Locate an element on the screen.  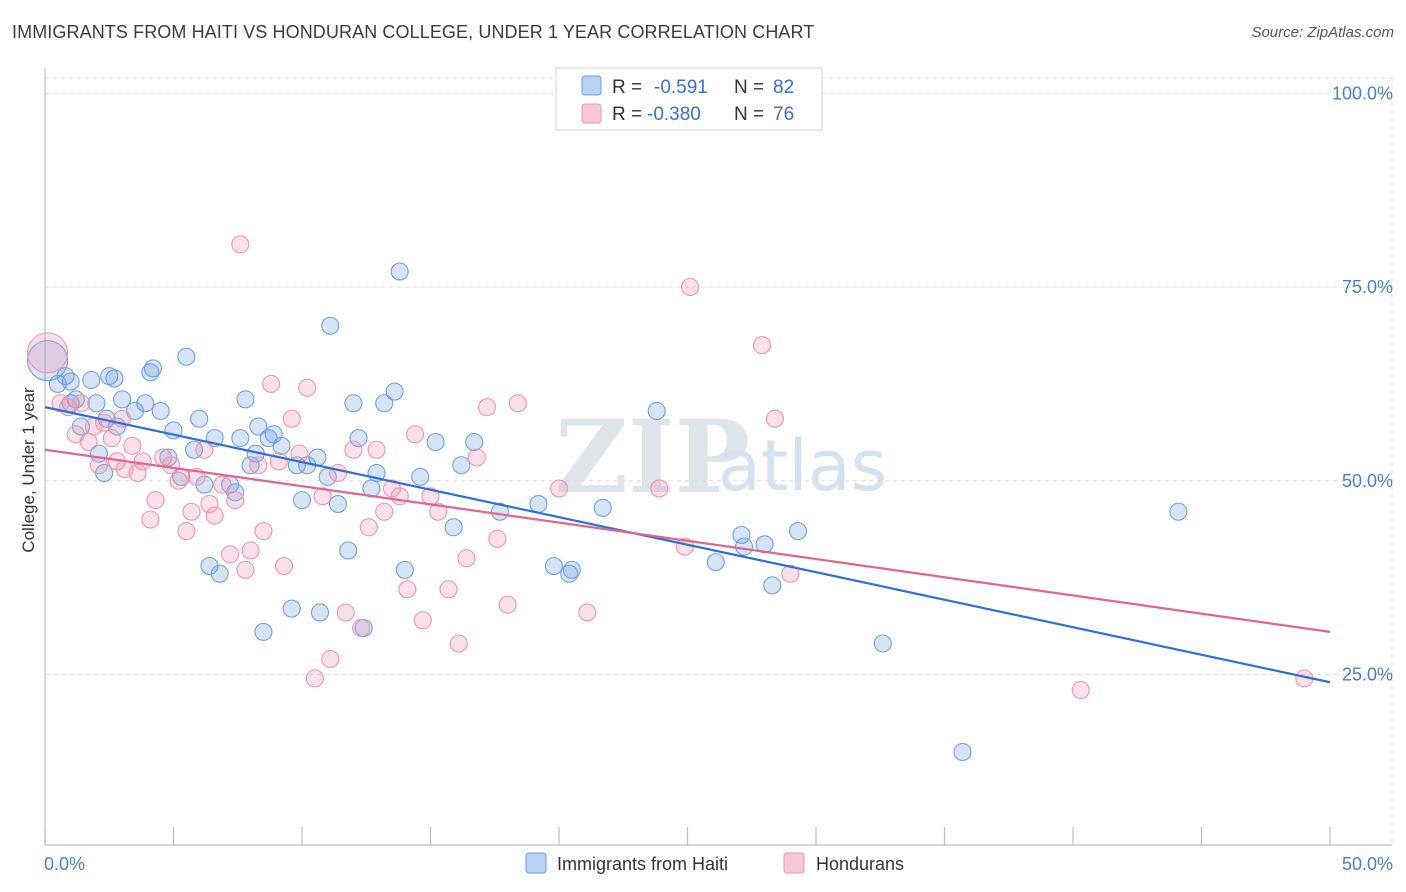
legend-n-label-haiti: N = is located at coordinates (749, 87).